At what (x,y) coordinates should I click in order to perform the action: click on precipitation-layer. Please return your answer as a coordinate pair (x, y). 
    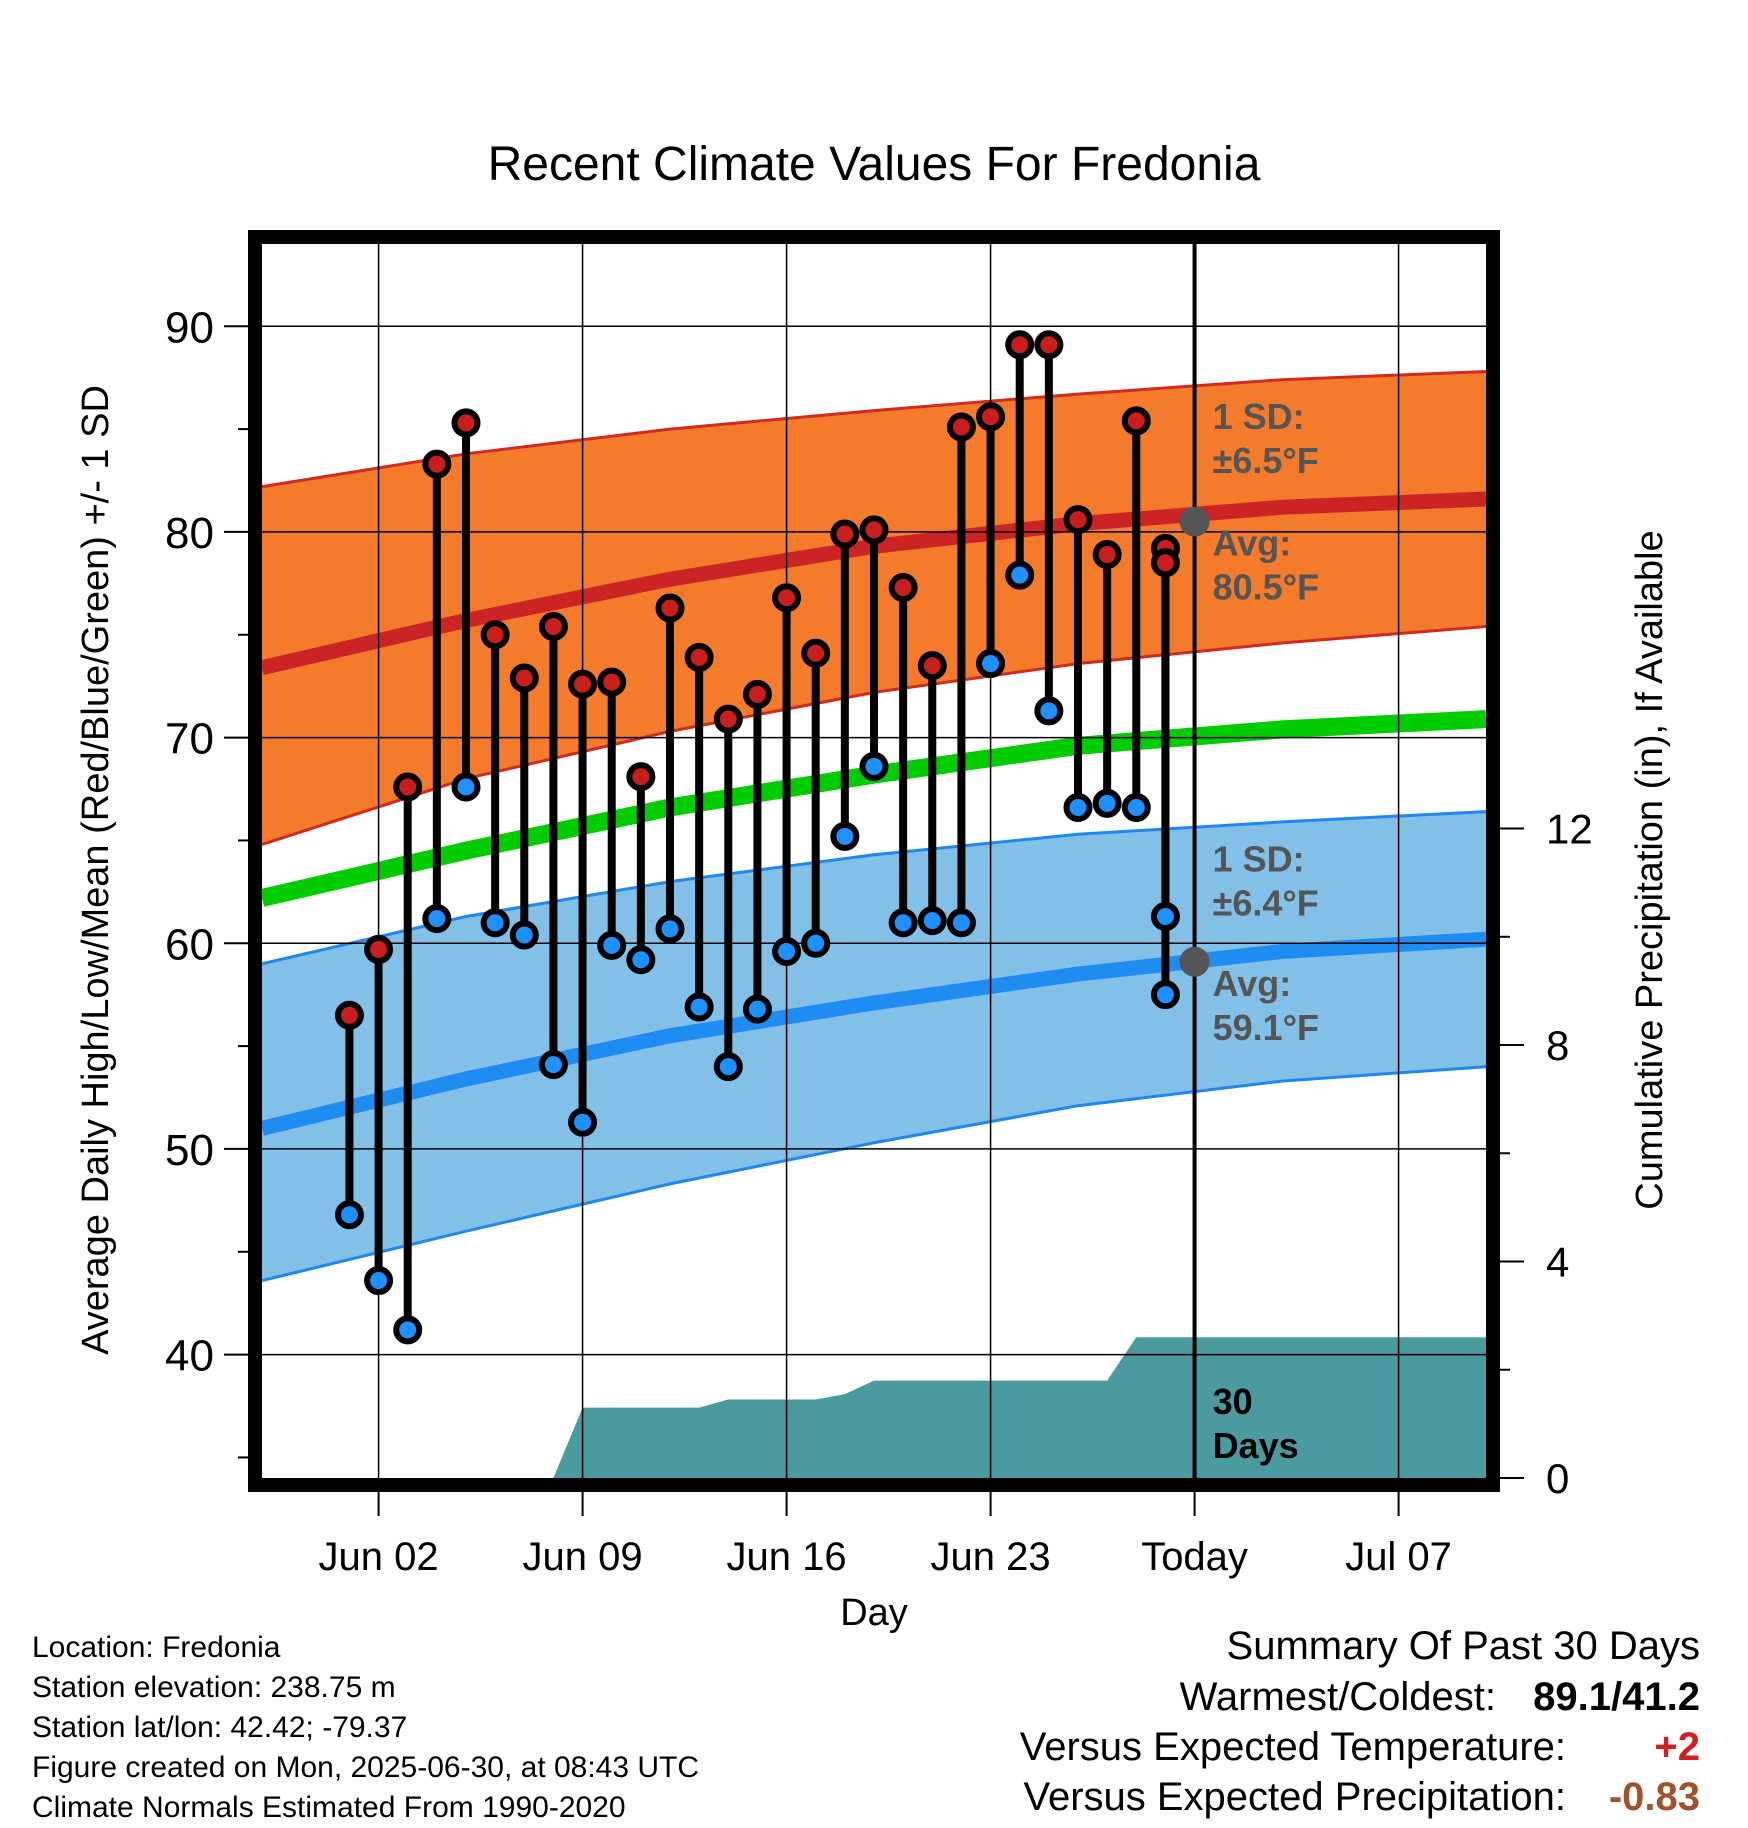
    Looking at the image, I should click on (874, 1407).